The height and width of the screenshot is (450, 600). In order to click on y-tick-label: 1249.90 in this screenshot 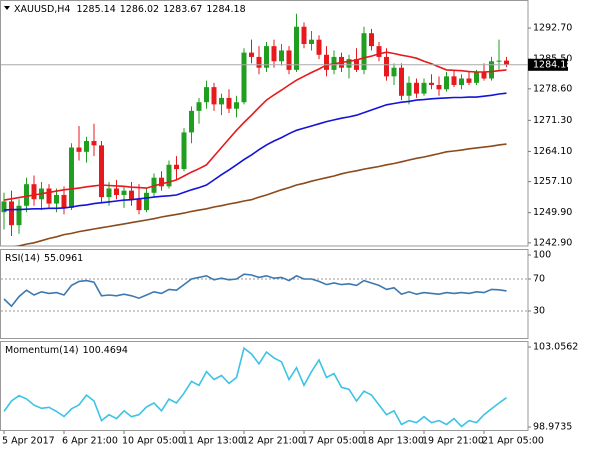, I will do `click(552, 212)`.